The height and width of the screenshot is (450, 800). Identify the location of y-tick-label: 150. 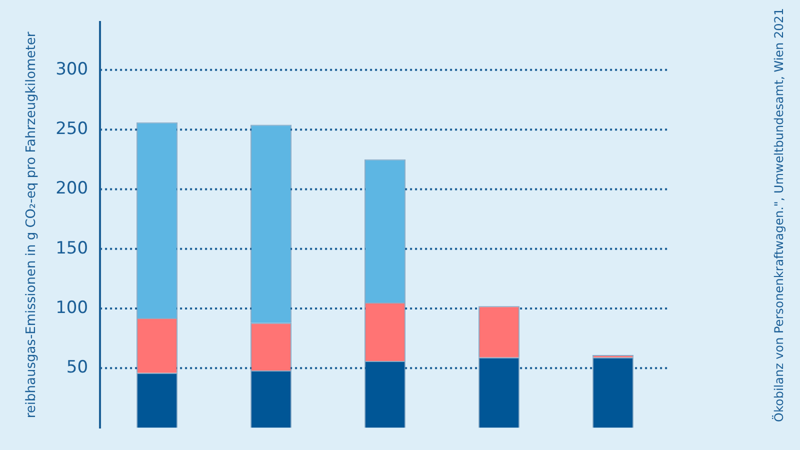
(72, 248).